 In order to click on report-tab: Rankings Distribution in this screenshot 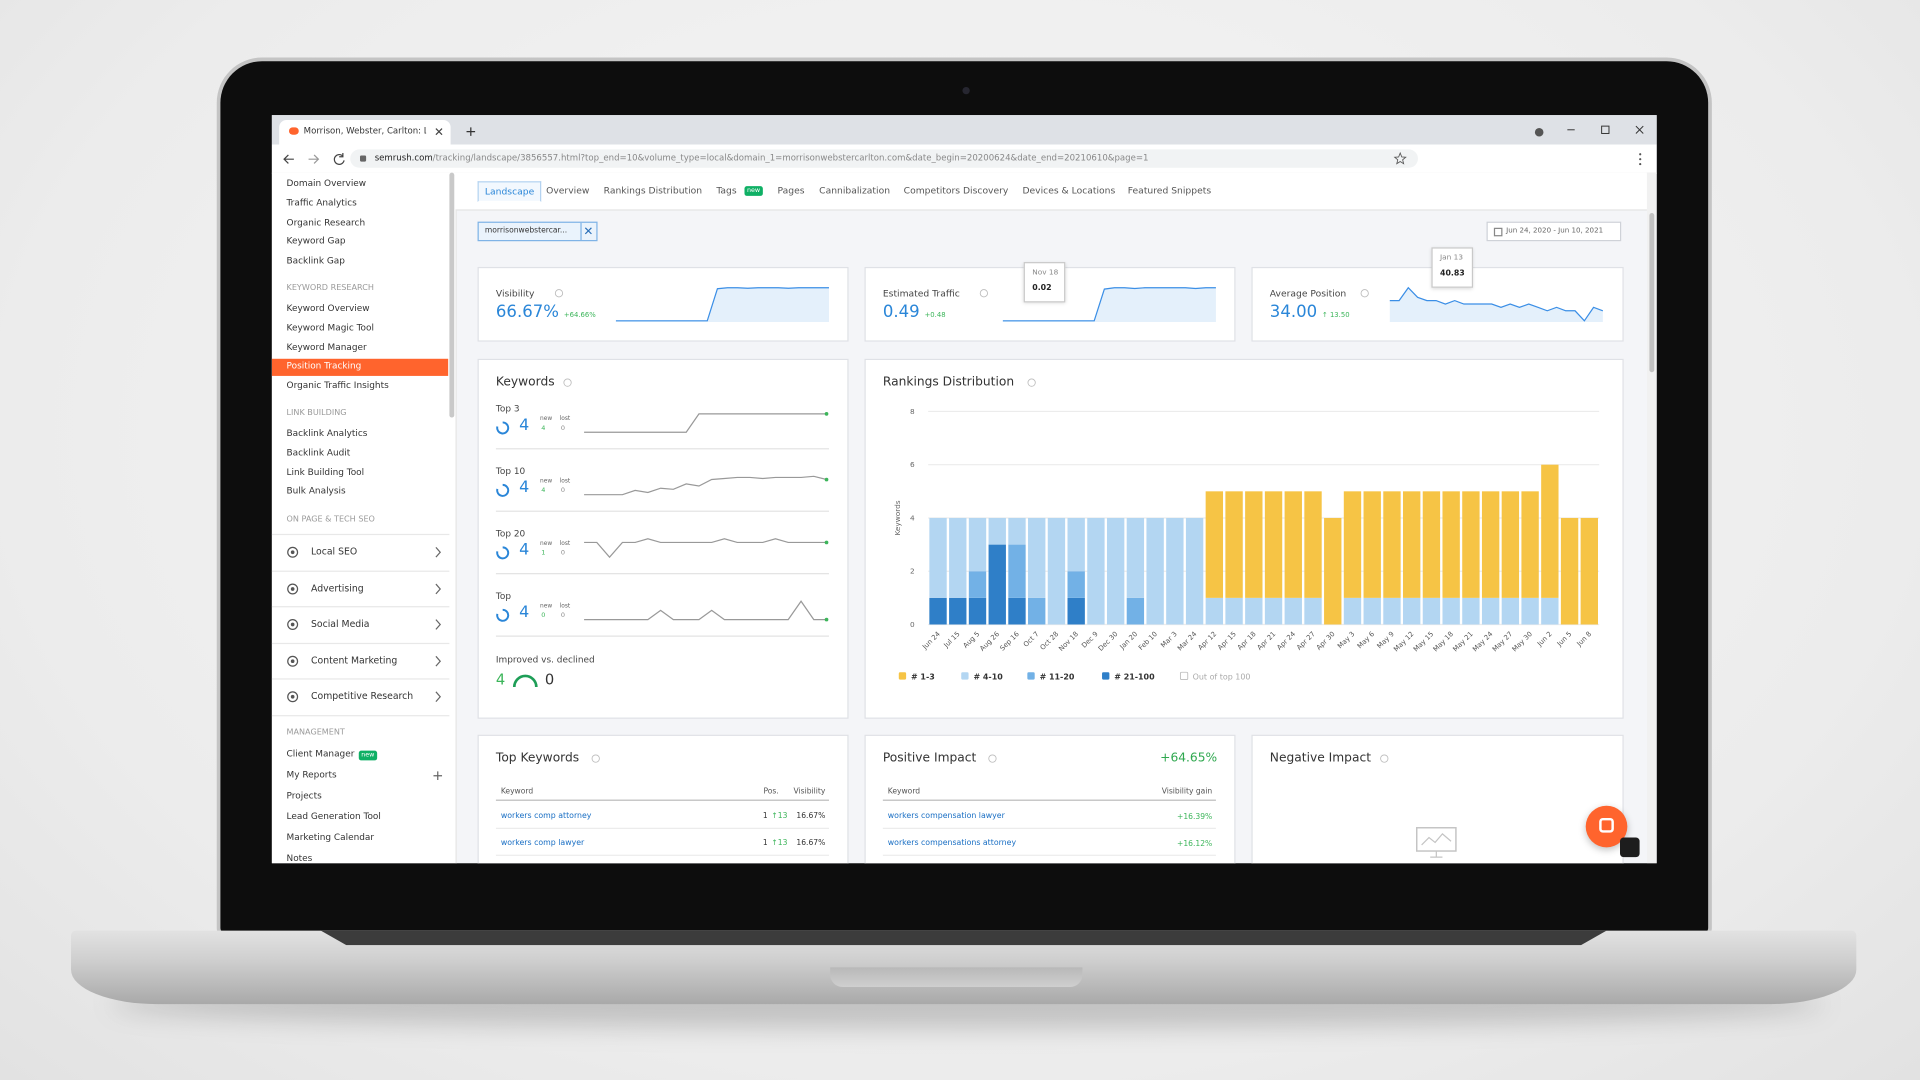, I will do `click(653, 190)`.